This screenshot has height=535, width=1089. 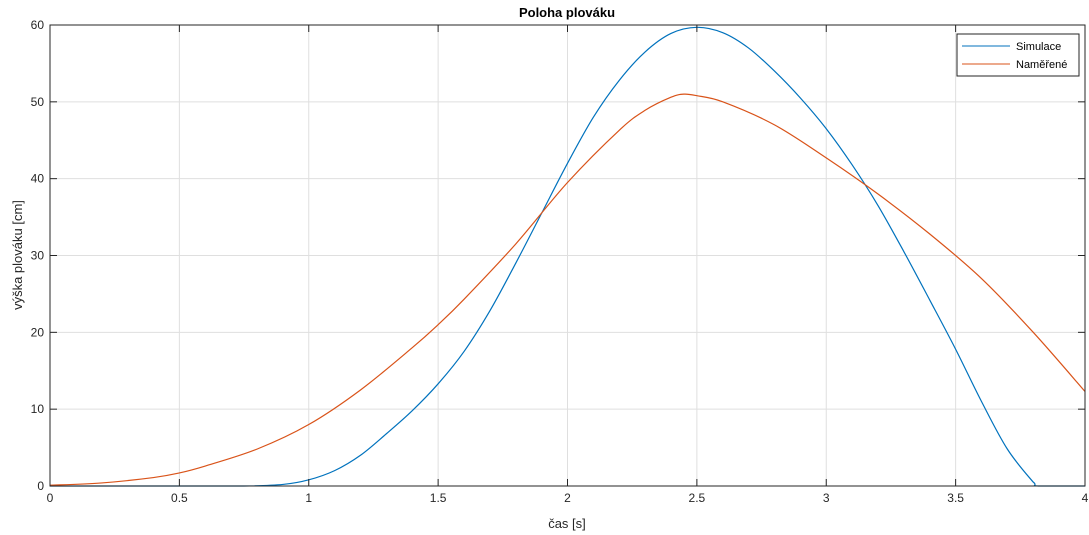 What do you see at coordinates (308, 498) in the screenshot?
I see `x-tick-label: 1` at bounding box center [308, 498].